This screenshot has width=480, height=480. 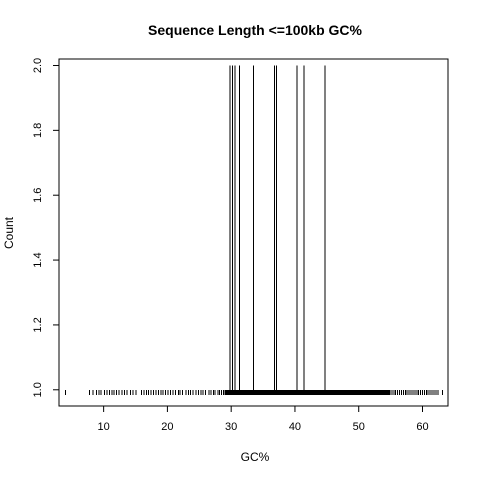 What do you see at coordinates (38, 259) in the screenshot?
I see `y-tick-label: 1.4` at bounding box center [38, 259].